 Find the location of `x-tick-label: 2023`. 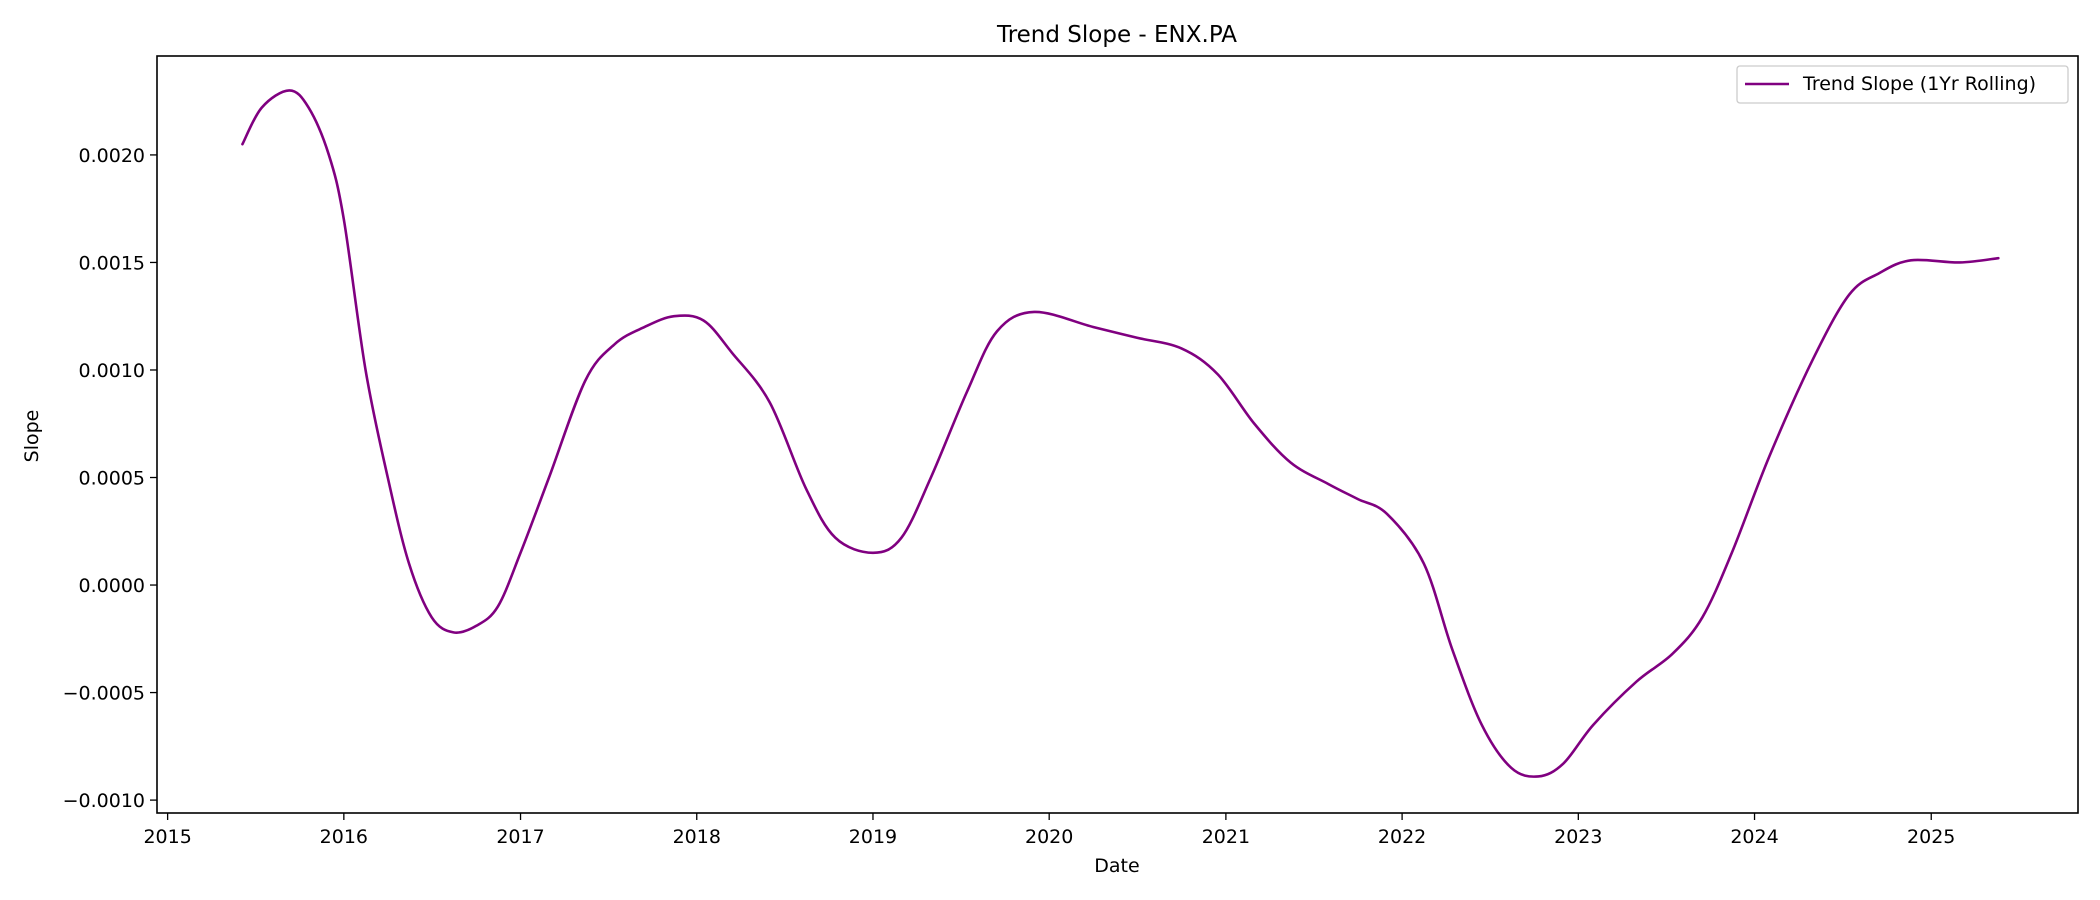

x-tick-label: 2023 is located at coordinates (1578, 837).